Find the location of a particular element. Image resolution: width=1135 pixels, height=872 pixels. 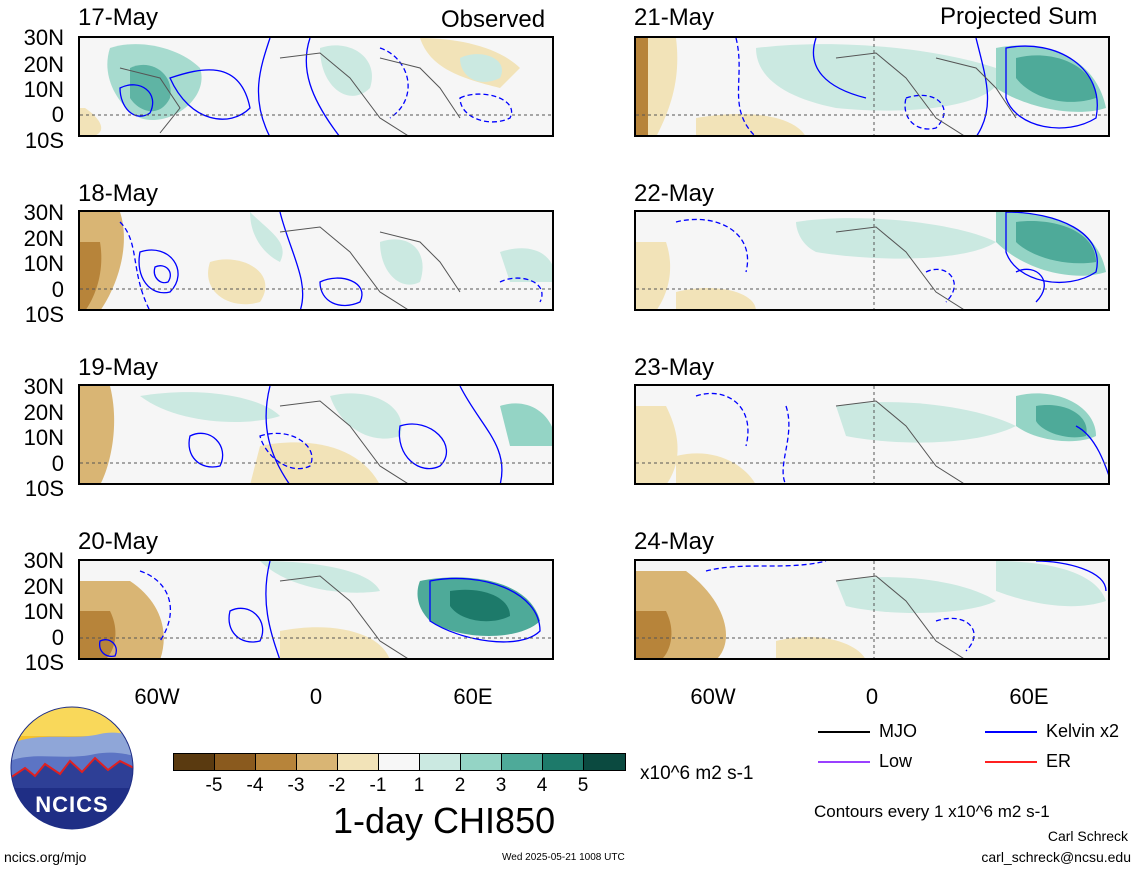

panel-date: 24-May is located at coordinates (674, 541).